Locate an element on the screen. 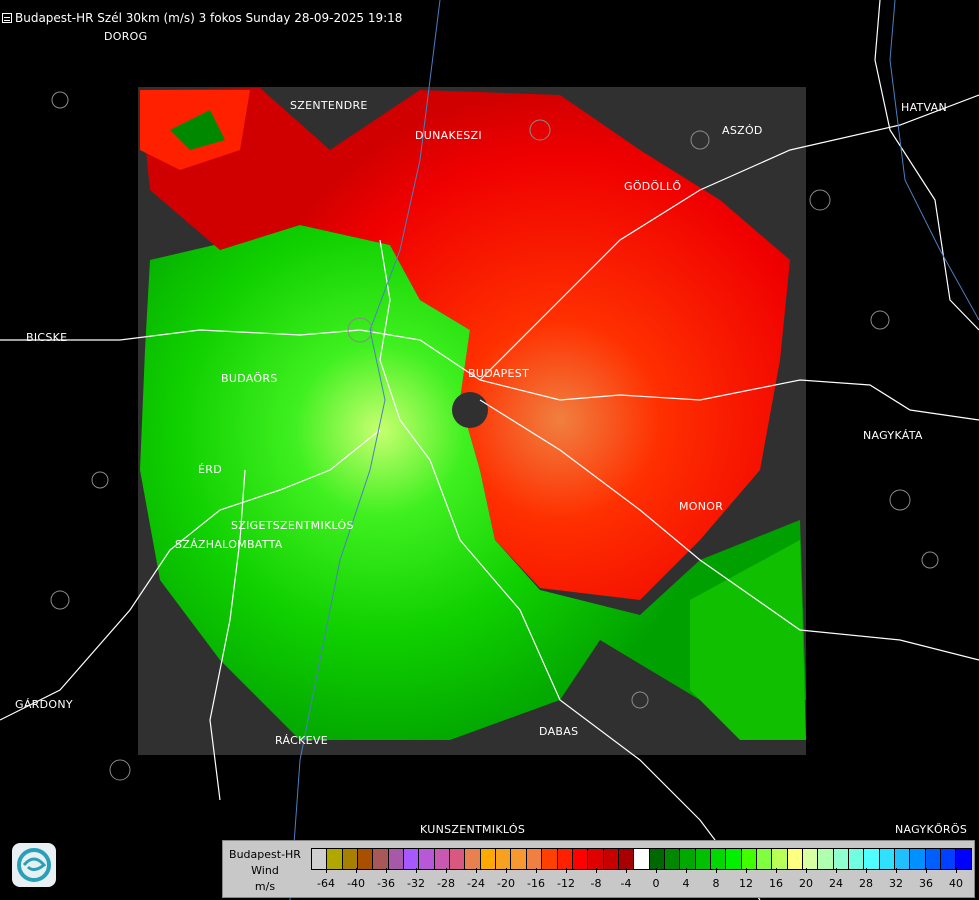 This screenshot has width=979, height=900. town-label-aszod: ASZÓD is located at coordinates (742, 130).